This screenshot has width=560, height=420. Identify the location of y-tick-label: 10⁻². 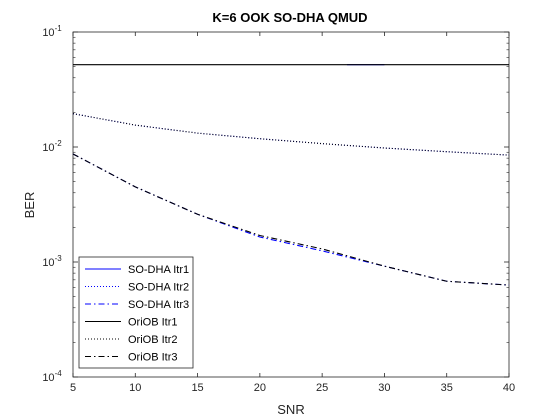
(52, 146).